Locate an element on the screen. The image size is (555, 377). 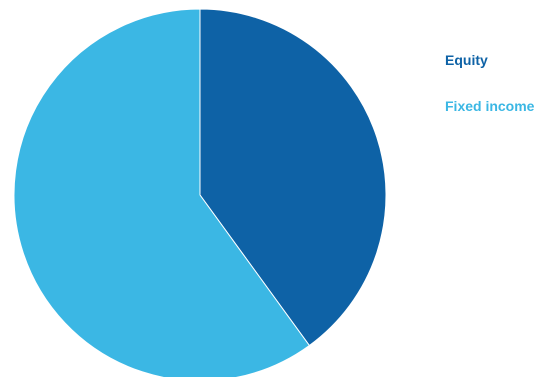
legend: Equity Fixed income is located at coordinates (489, 96).